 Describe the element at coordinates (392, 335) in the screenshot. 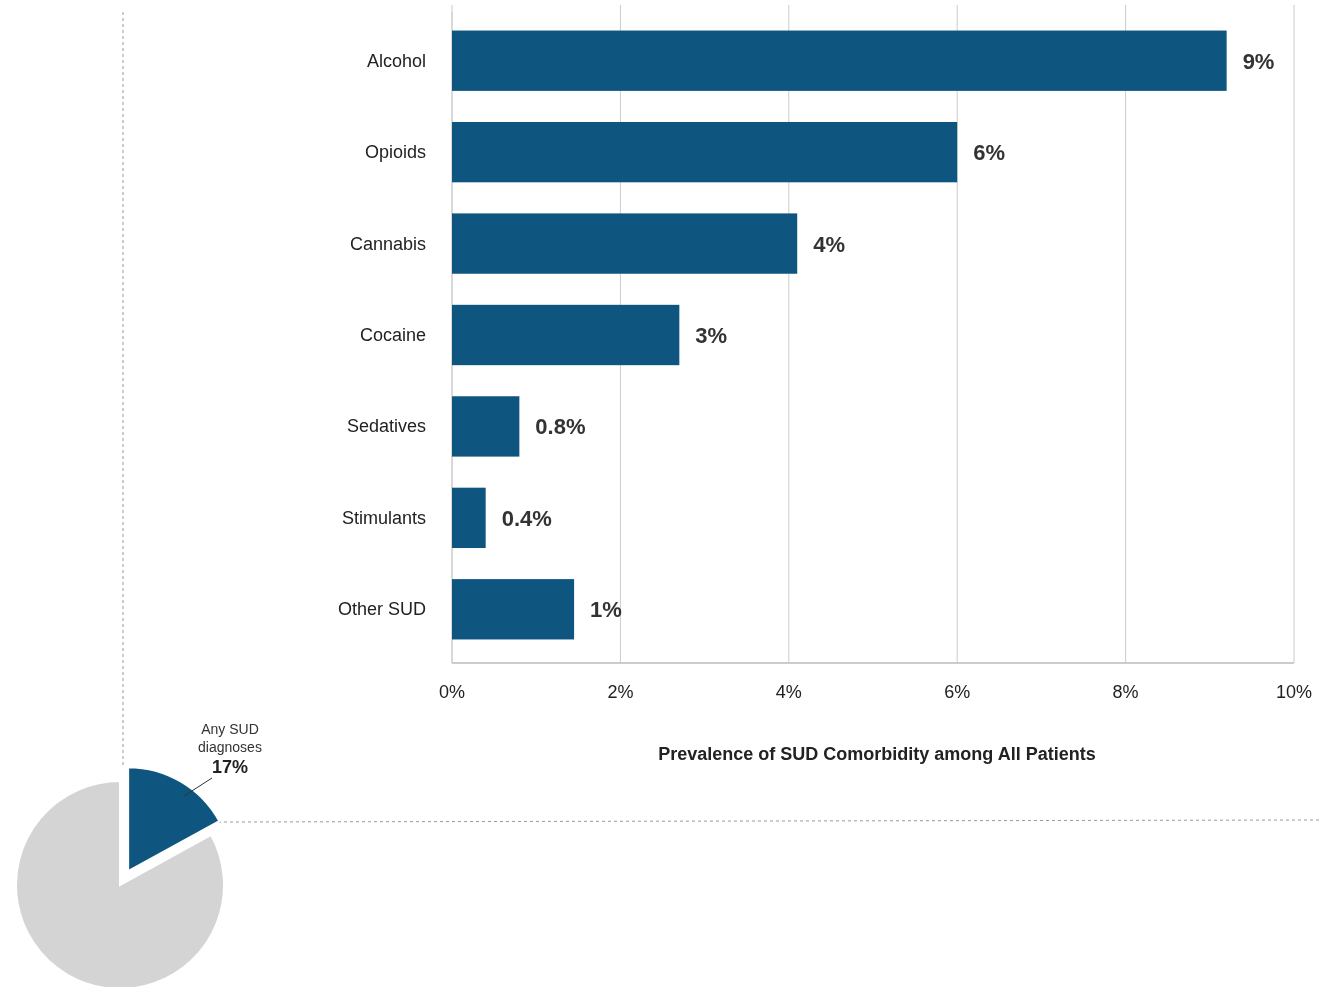

I see `y-tick-label: Cocaine` at that location.